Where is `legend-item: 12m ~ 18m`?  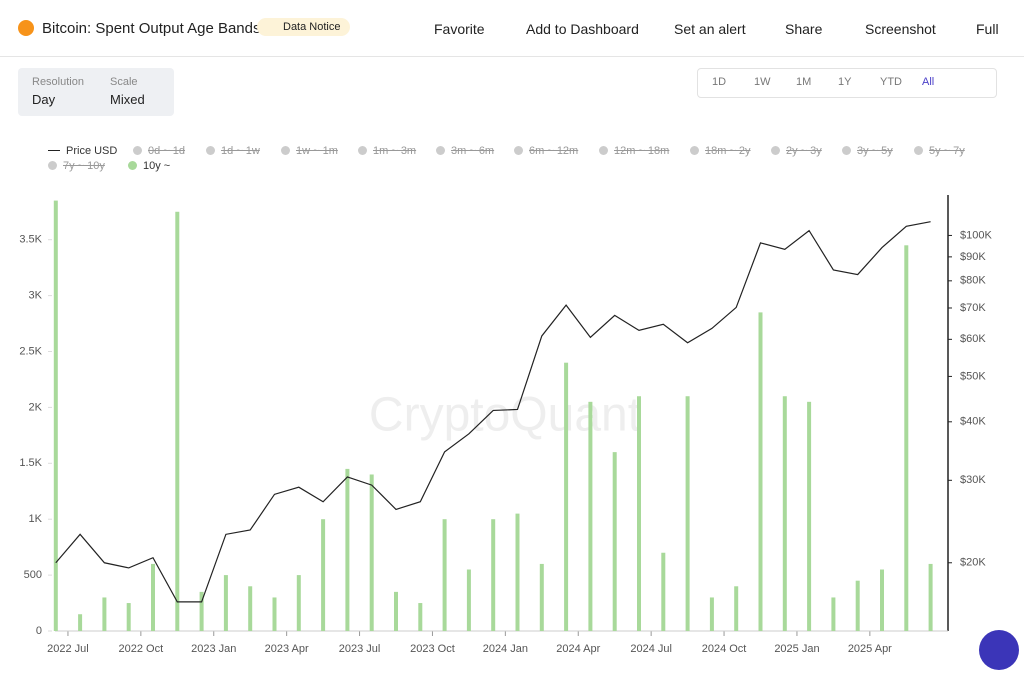 legend-item: 12m ~ 18m is located at coordinates (634, 151).